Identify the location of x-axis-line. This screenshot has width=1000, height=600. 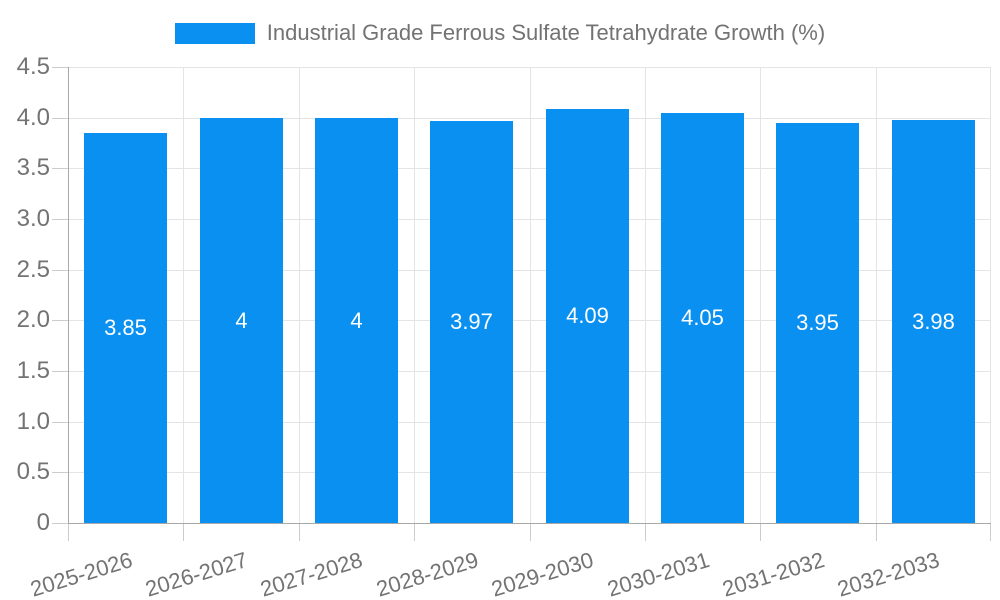
(529, 523).